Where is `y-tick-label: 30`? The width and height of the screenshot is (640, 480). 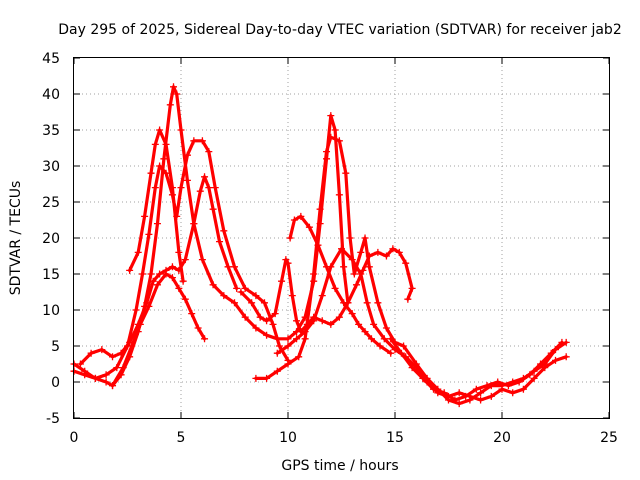
y-tick-label: 30 is located at coordinates (51, 167).